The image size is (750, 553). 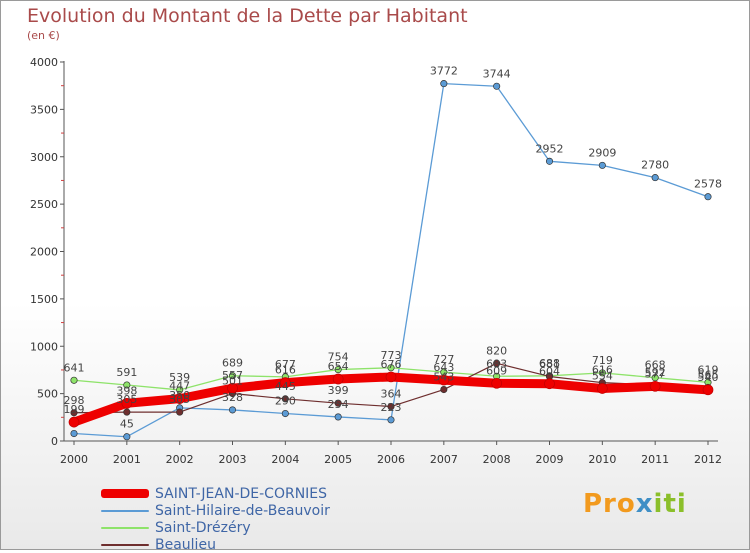 What do you see at coordinates (285, 459) in the screenshot?
I see `x-tick-label: 2004` at bounding box center [285, 459].